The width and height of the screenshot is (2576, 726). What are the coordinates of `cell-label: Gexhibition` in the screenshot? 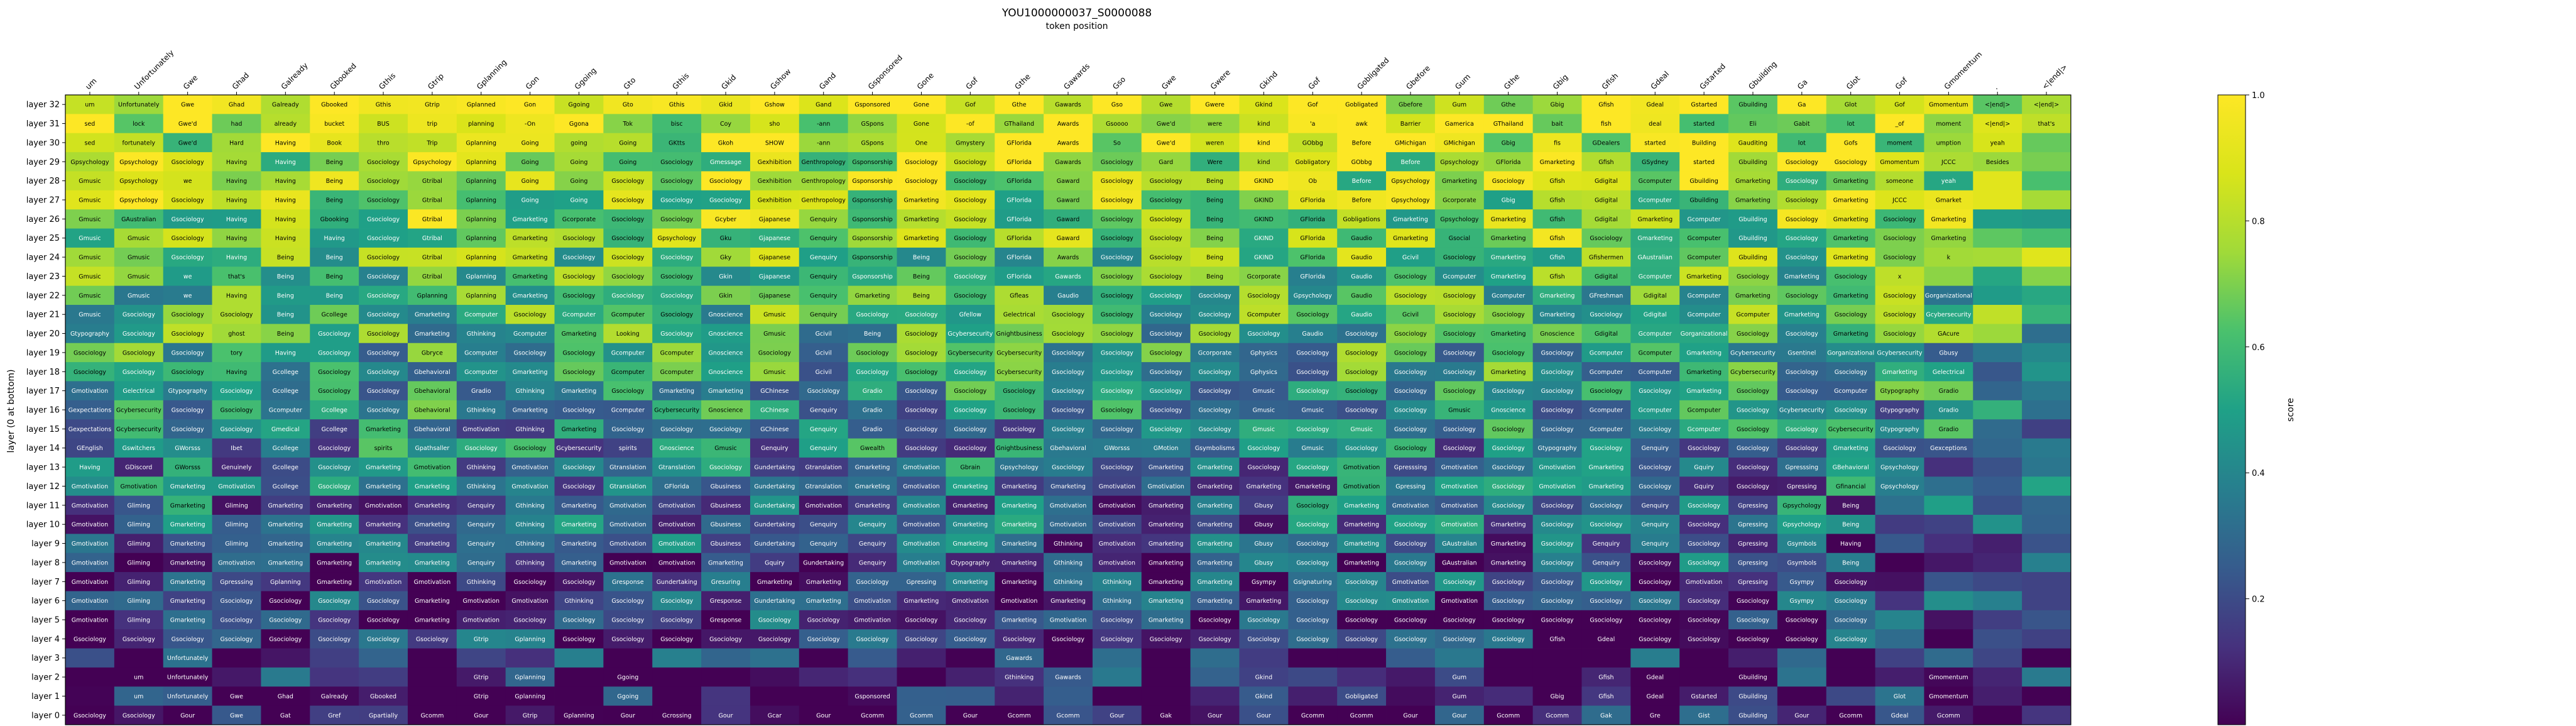 It's located at (775, 181).